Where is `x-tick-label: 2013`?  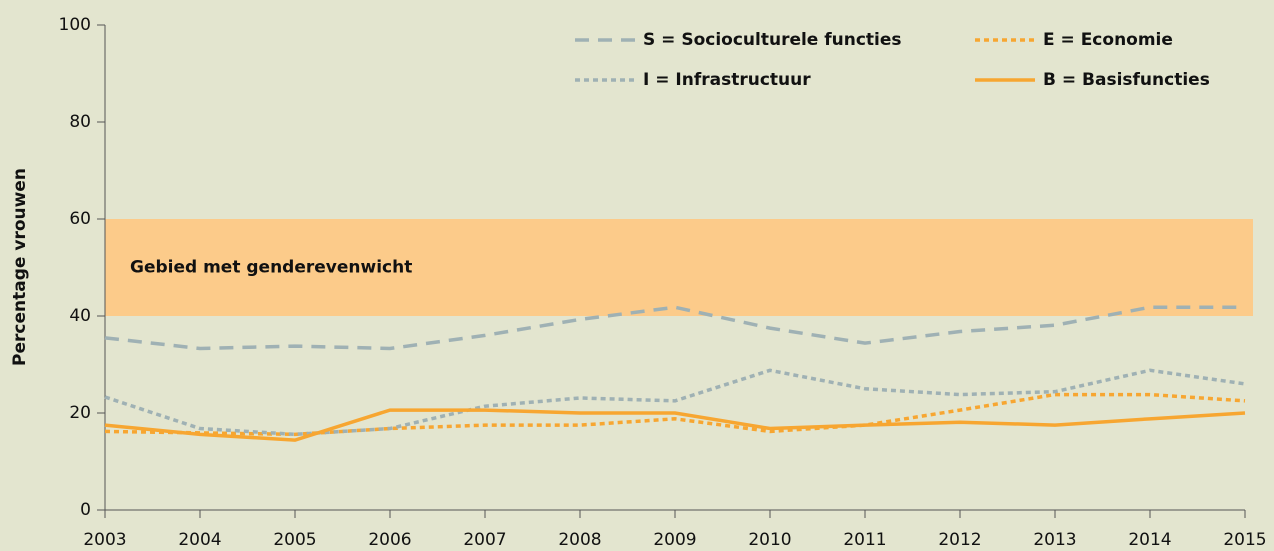
x-tick-label: 2013 is located at coordinates (1054, 540).